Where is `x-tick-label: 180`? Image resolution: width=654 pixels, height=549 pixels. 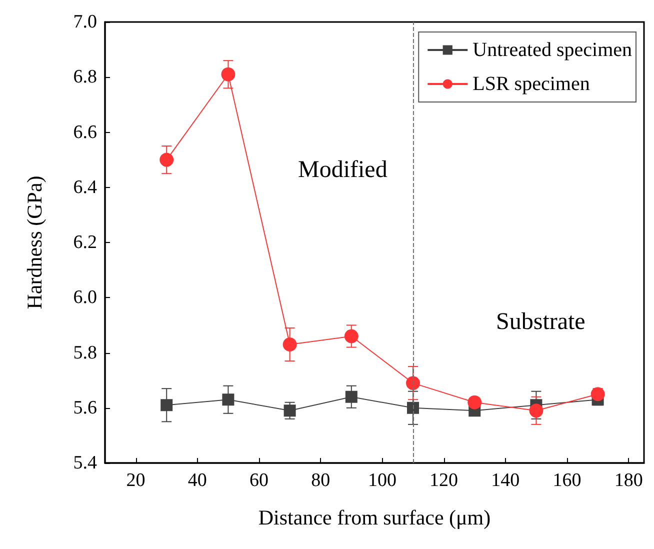 x-tick-label: 180 is located at coordinates (628, 480).